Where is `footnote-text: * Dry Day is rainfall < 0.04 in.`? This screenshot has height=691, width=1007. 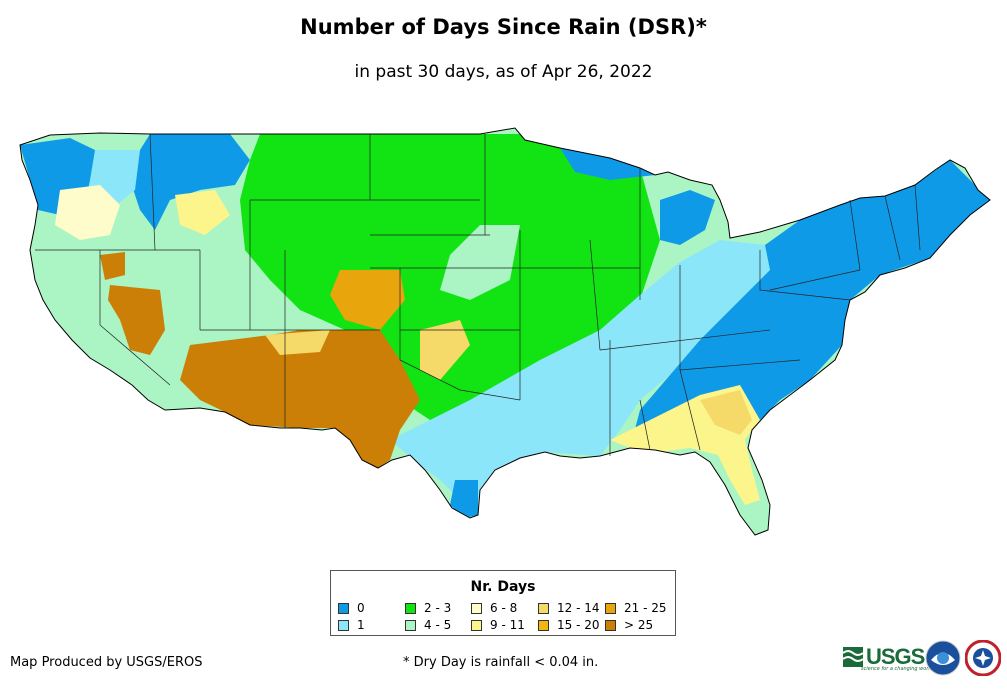
footnote-text: * Dry Day is rainfall < 0.04 in. is located at coordinates (501, 662).